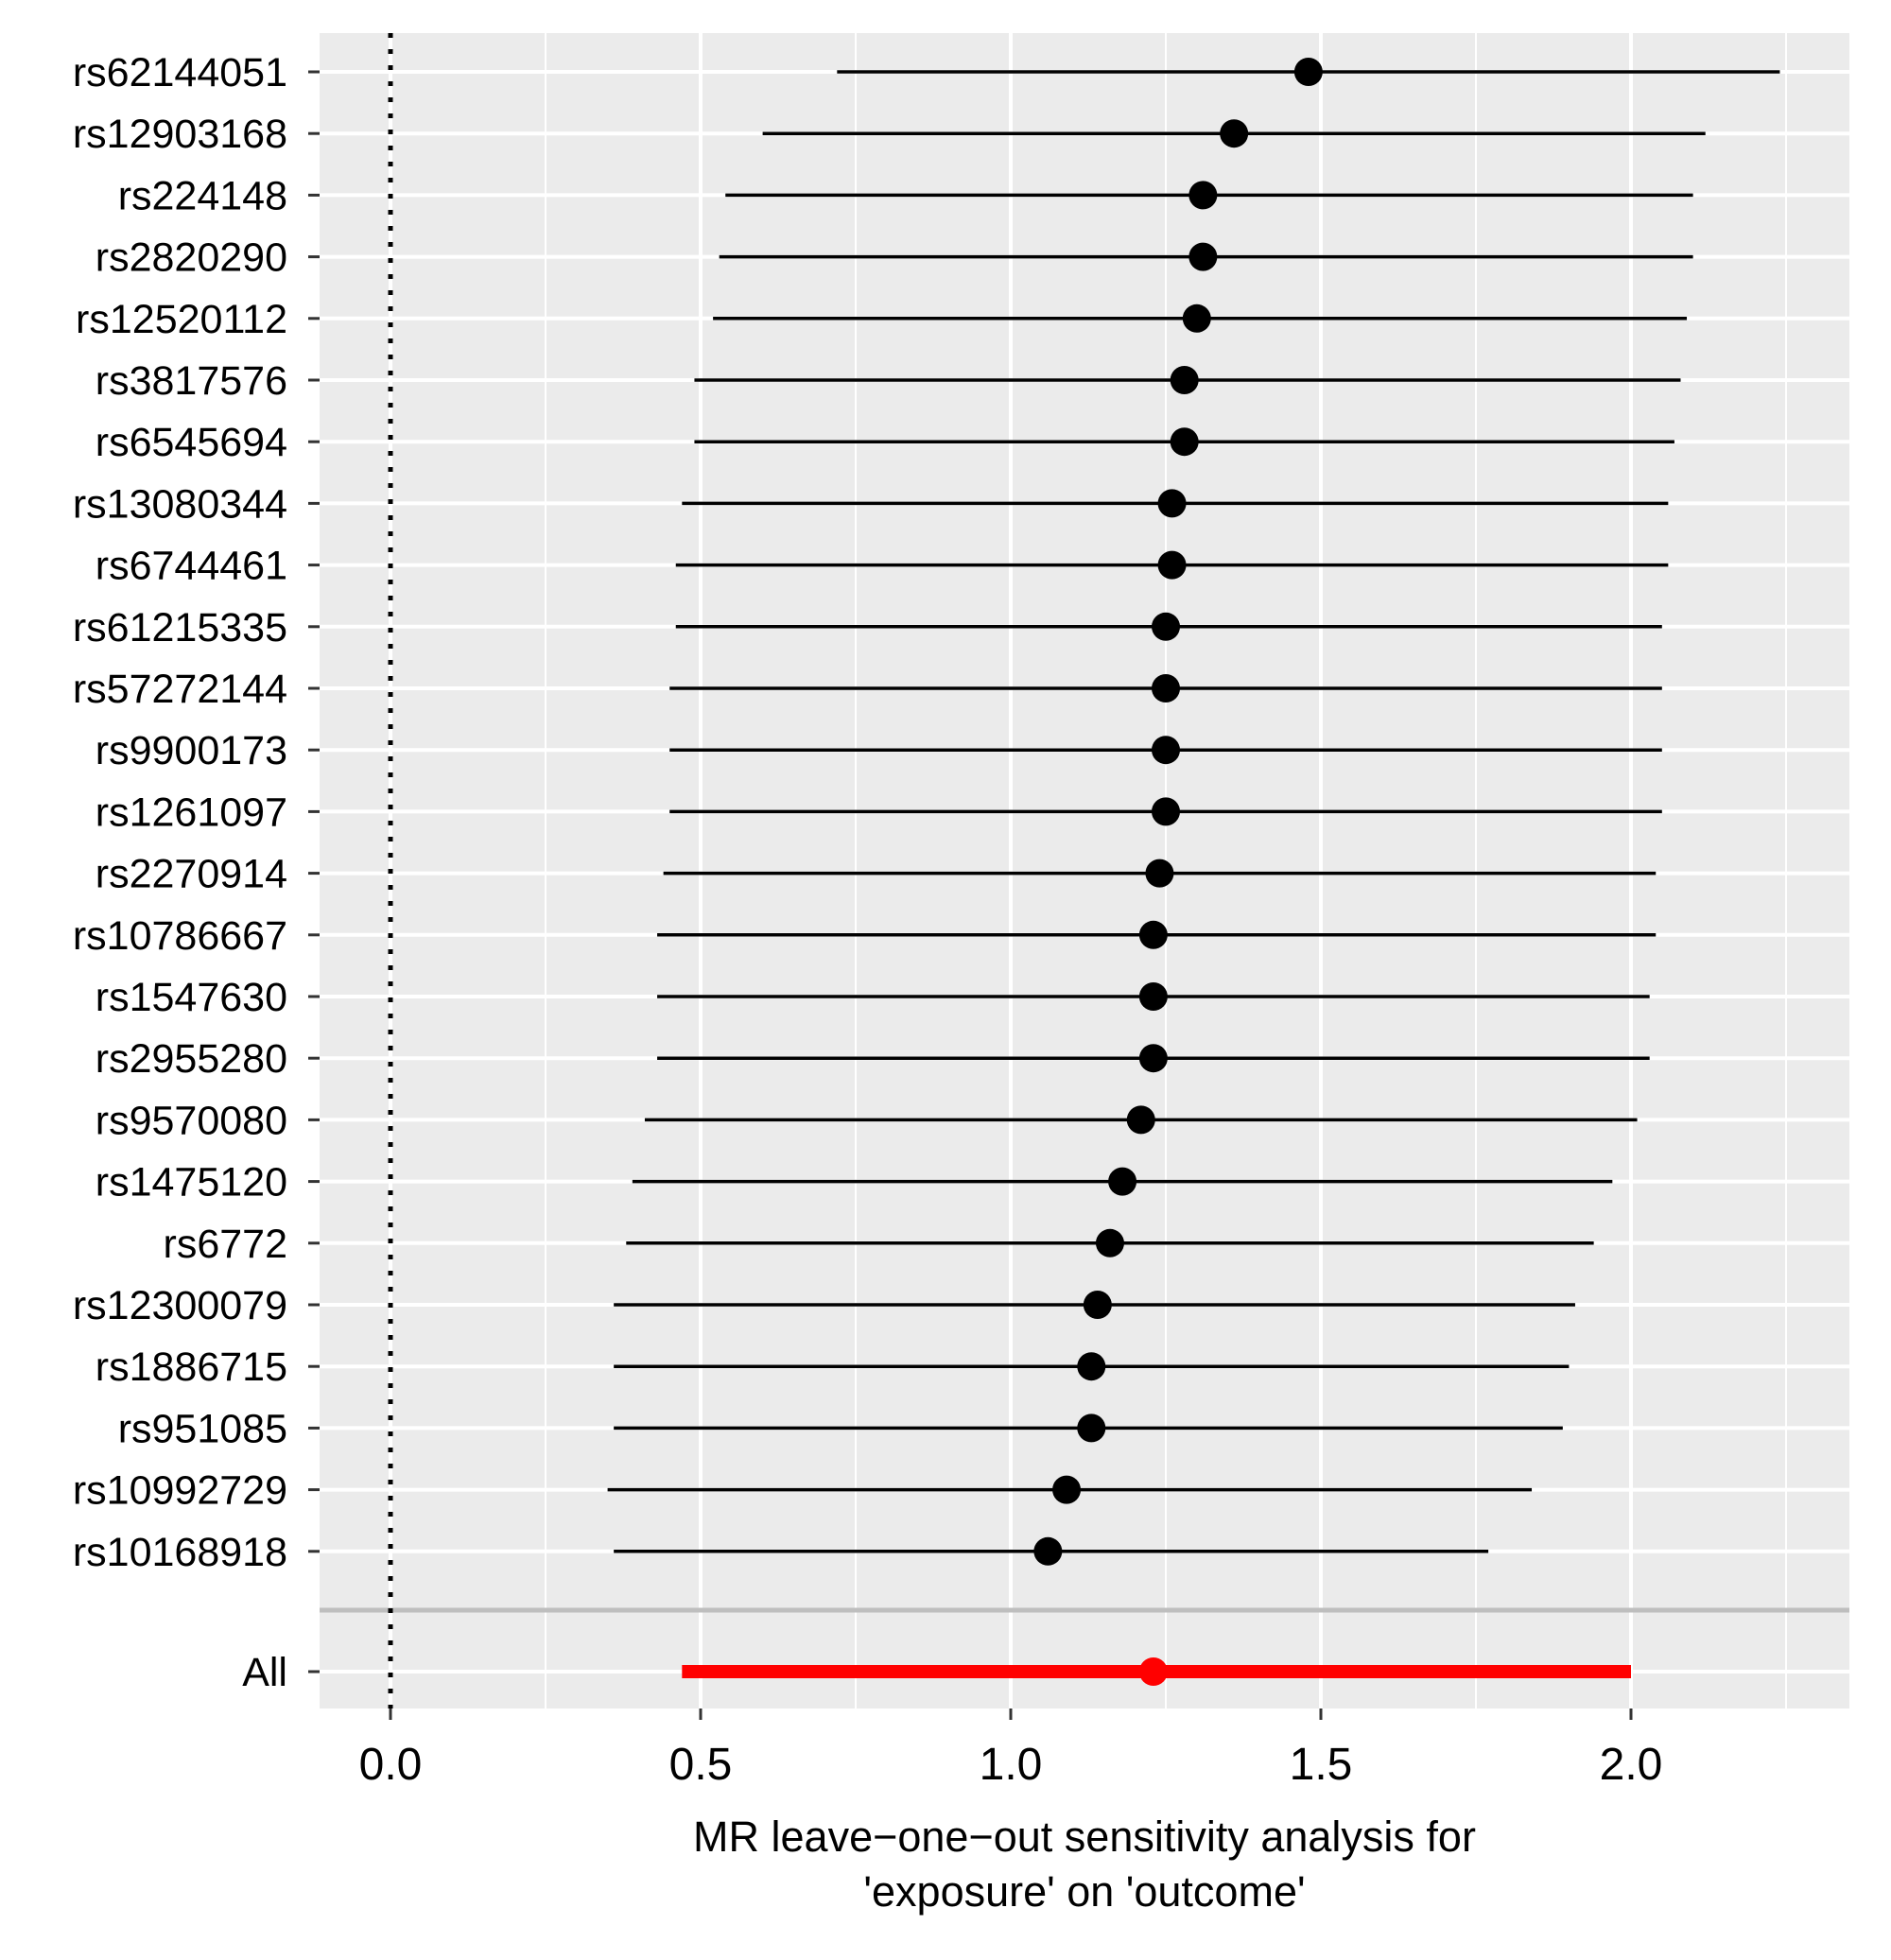  I want to click on y-tick-label: rs62144051, so click(180, 72).